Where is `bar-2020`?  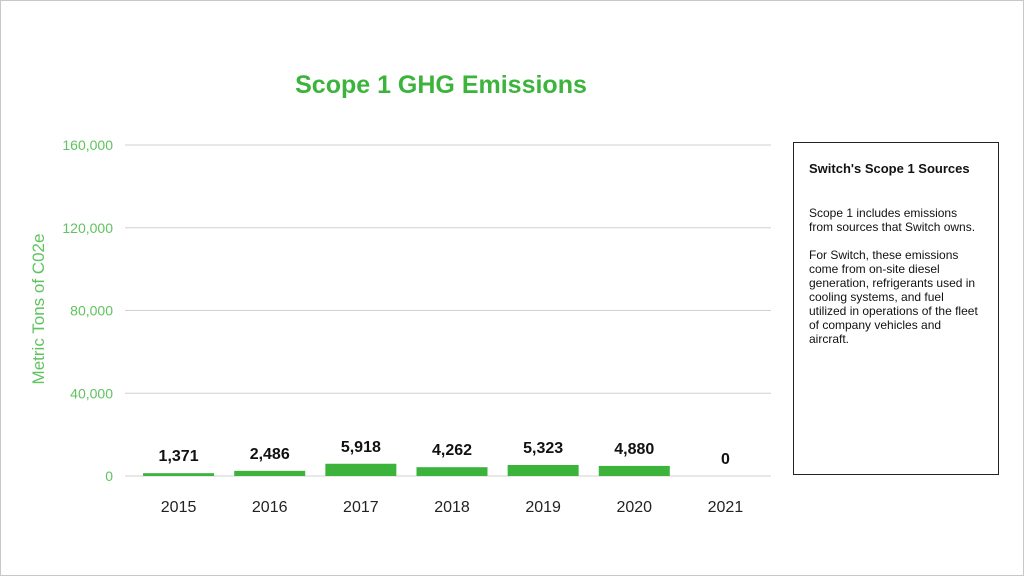
bar-2020 is located at coordinates (634, 470).